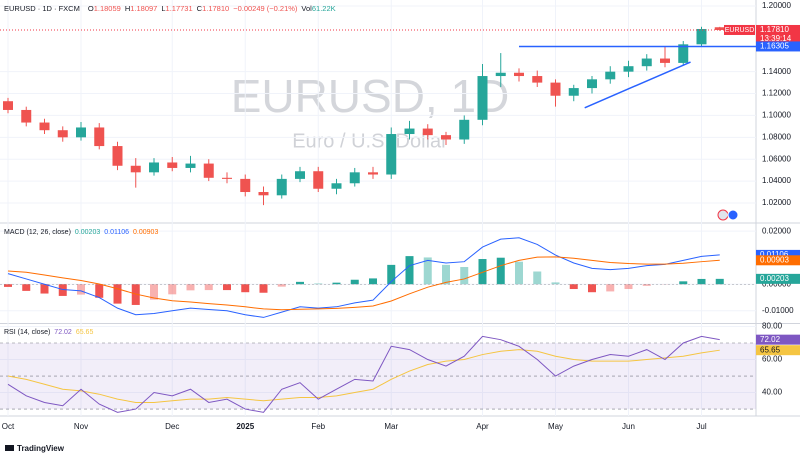 This screenshot has height=459, width=800. I want to click on volume-value: 61.22K, so click(324, 8).